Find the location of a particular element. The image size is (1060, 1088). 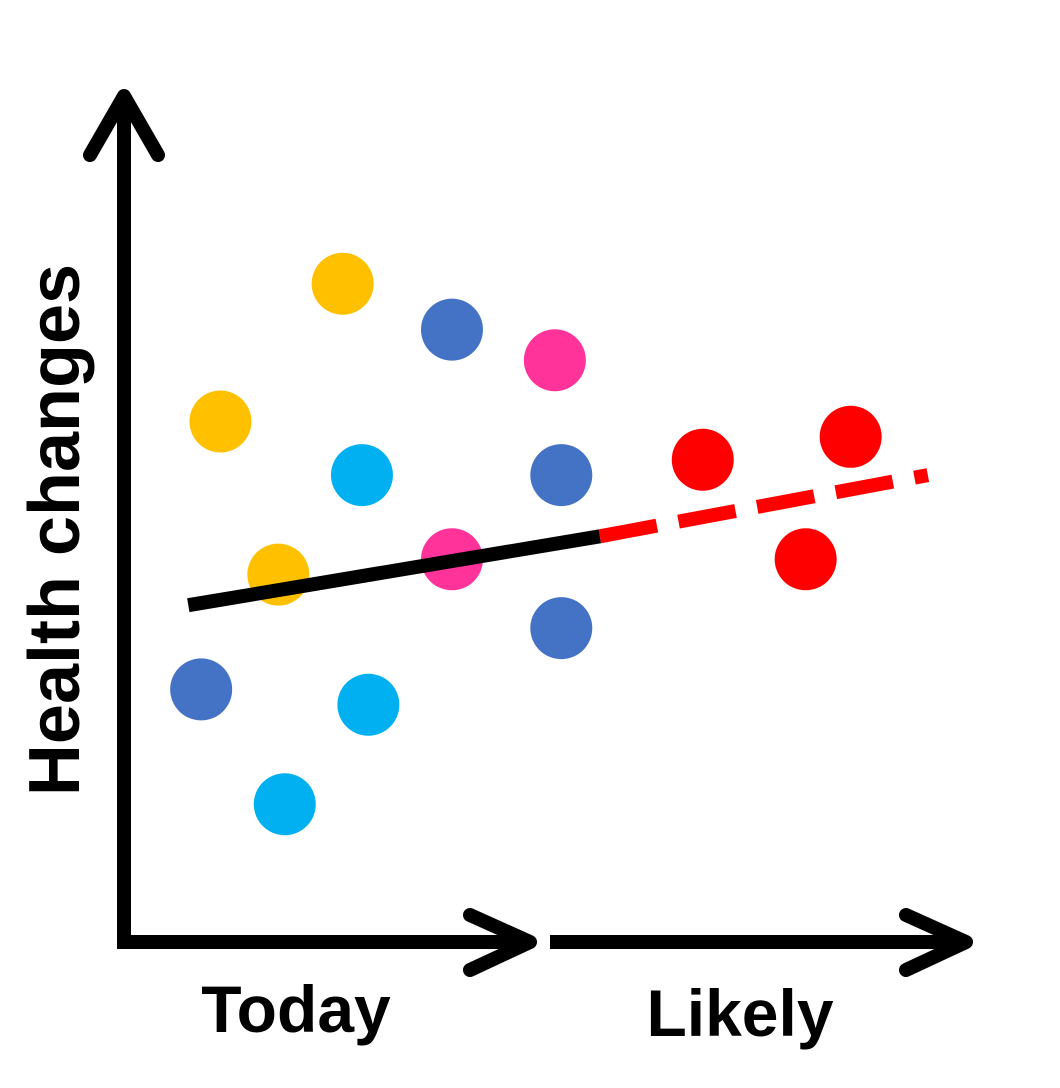

x-axis-likely-arrowhead is located at coordinates (936, 942).